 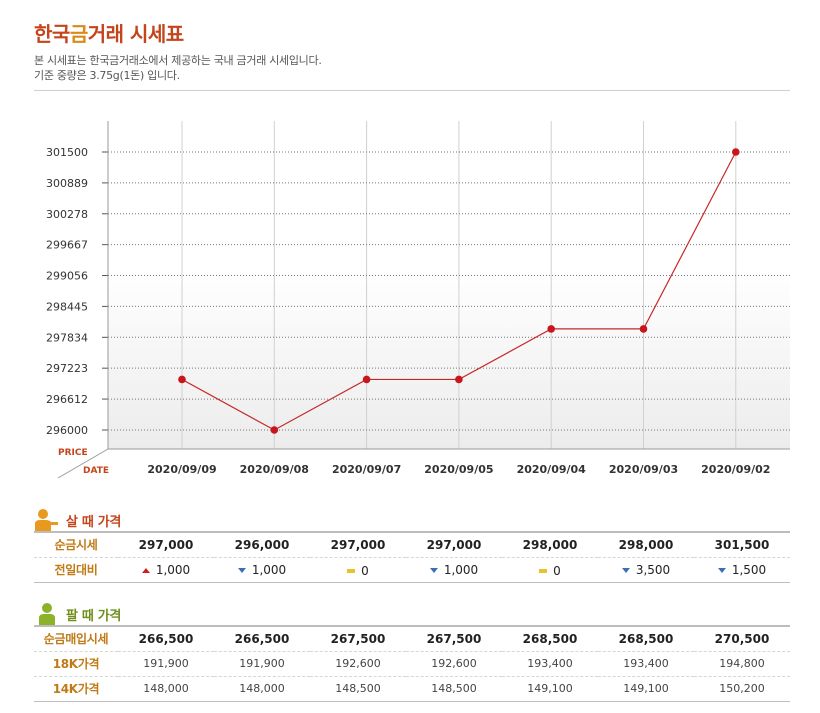 I want to click on sell-section-header: 팔 때 가격, so click(x=77, y=614).